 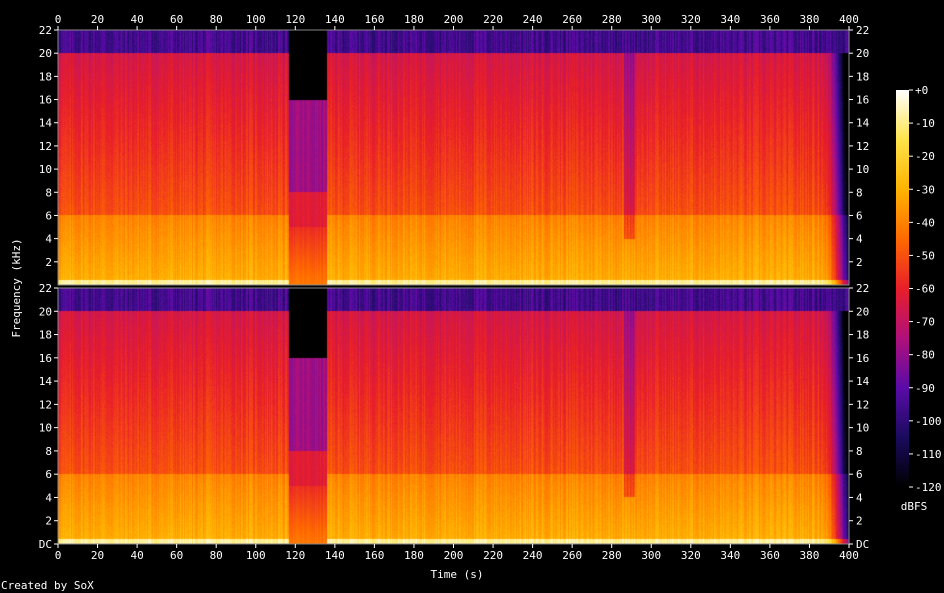 What do you see at coordinates (921, 90) in the screenshot?
I see `colorbar-tick-label: +0` at bounding box center [921, 90].